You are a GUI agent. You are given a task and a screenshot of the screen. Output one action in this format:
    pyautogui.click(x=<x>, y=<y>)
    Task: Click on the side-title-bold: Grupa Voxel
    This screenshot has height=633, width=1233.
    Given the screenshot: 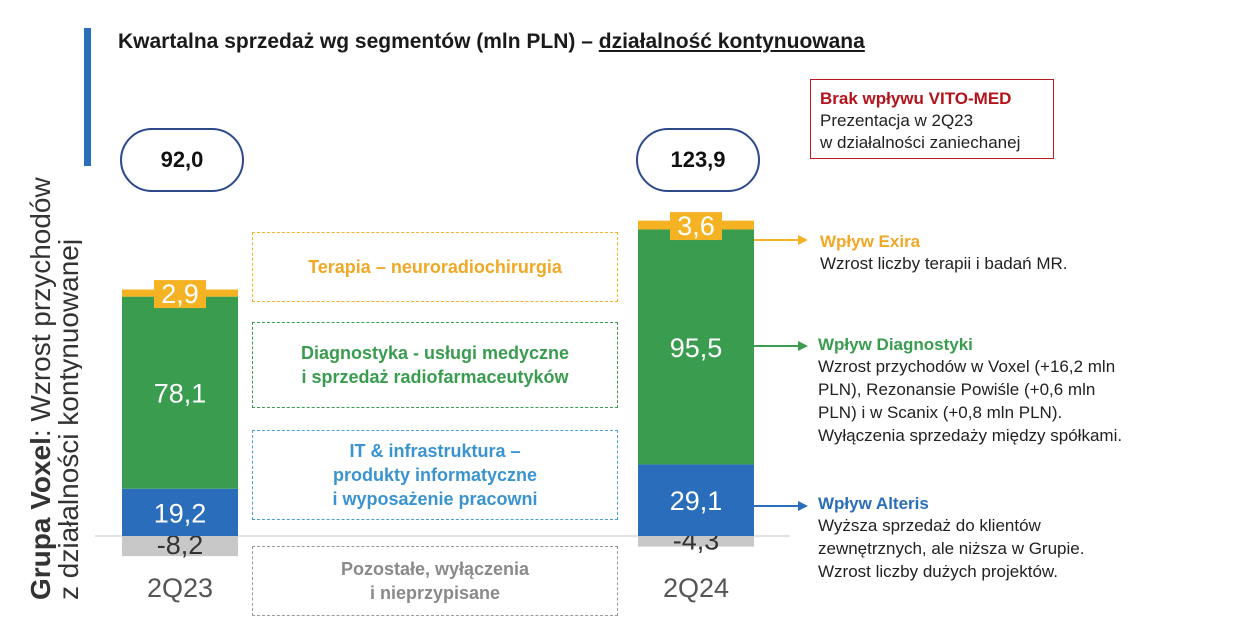 What is the action you would take?
    pyautogui.click(x=40, y=518)
    